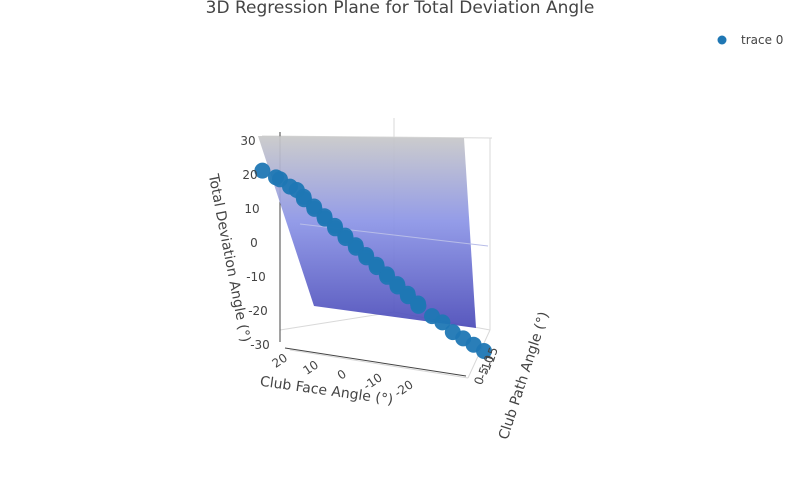  What do you see at coordinates (762, 40) in the screenshot?
I see `legend-label-trace-0: trace 0` at bounding box center [762, 40].